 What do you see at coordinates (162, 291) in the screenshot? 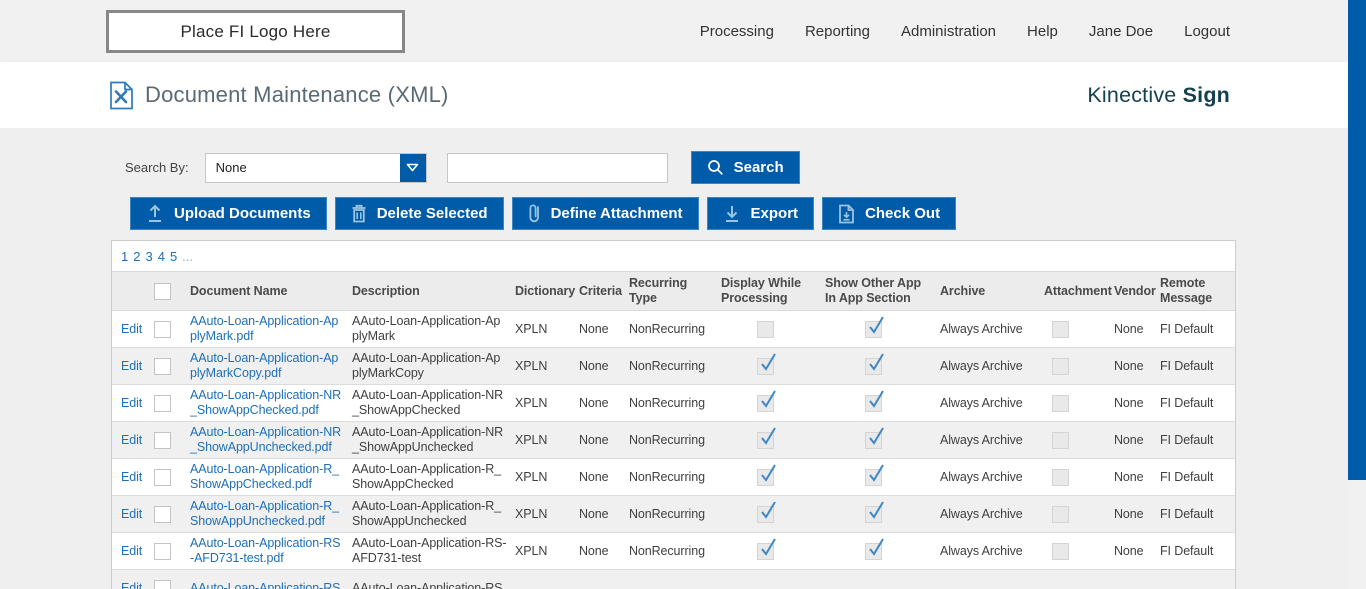
I see `select-all-checkbox` at bounding box center [162, 291].